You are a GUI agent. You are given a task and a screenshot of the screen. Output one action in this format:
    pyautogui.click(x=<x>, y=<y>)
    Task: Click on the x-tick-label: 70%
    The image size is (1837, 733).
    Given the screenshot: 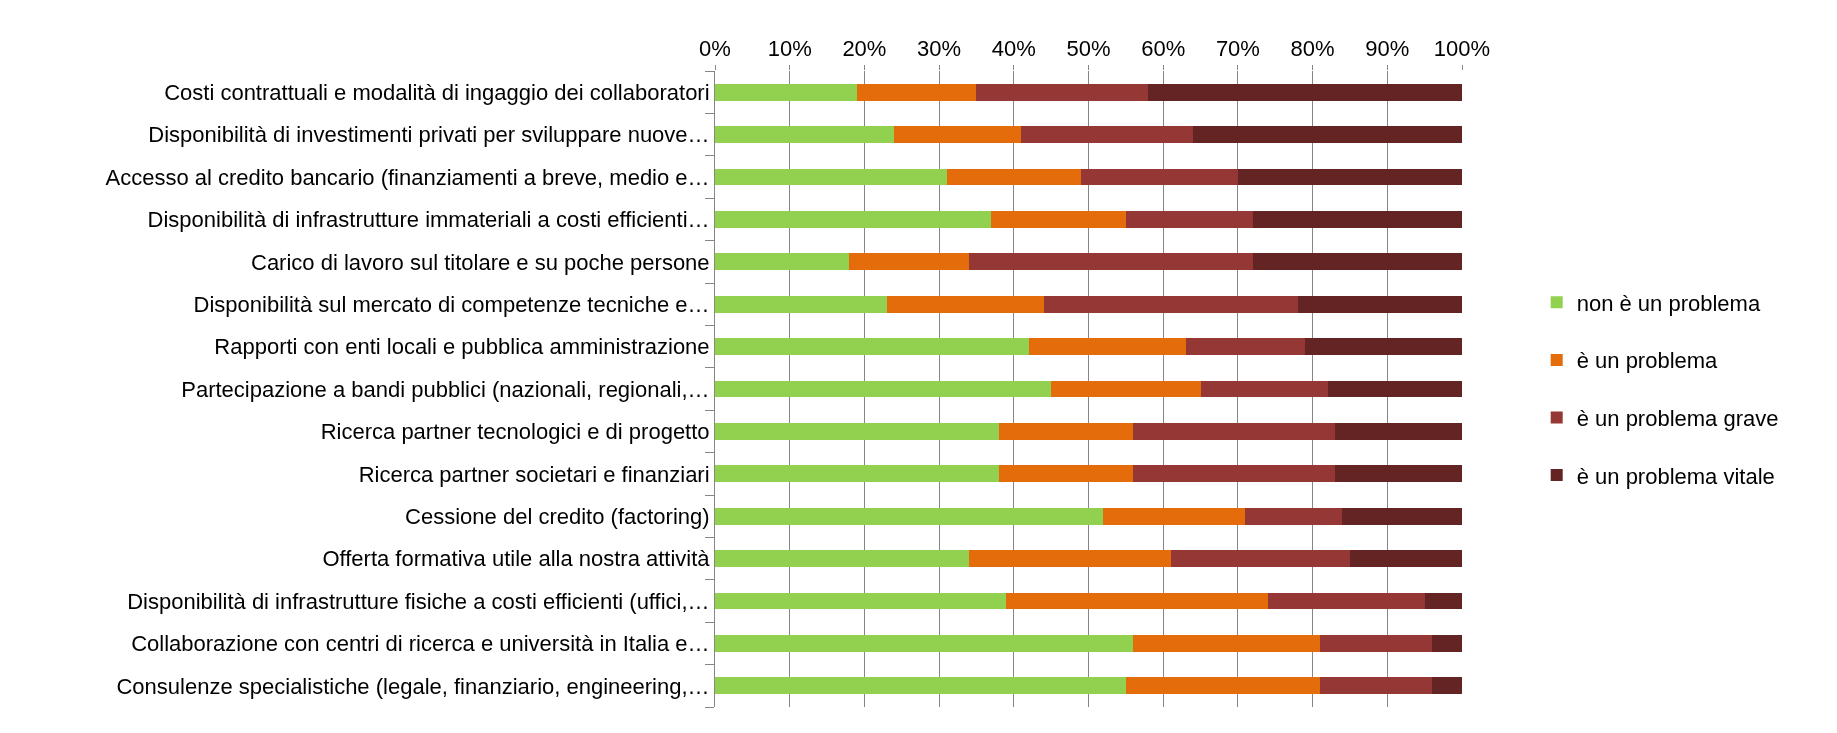 What is the action you would take?
    pyautogui.click(x=1237, y=49)
    